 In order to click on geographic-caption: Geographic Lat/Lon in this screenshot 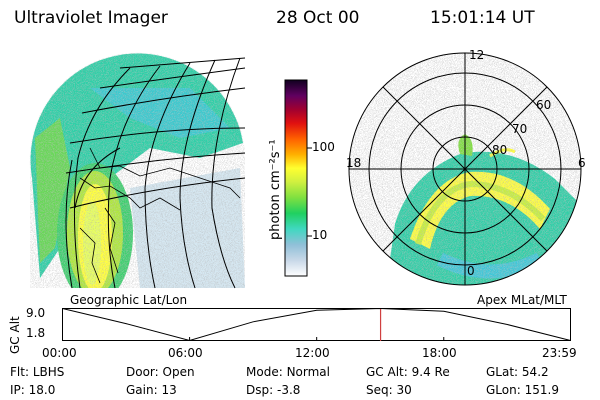, I will do `click(129, 300)`.